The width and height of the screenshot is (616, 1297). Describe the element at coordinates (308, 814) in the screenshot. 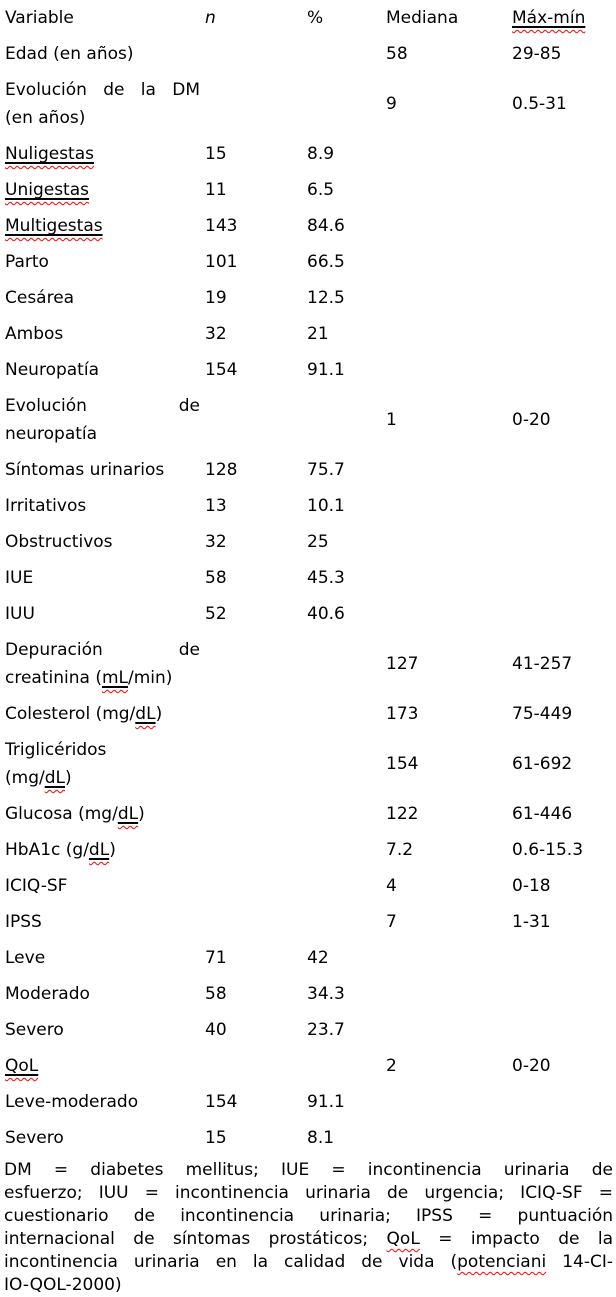

I see `table-row: Glucosa (mg/dL) 122 61-446` at that location.